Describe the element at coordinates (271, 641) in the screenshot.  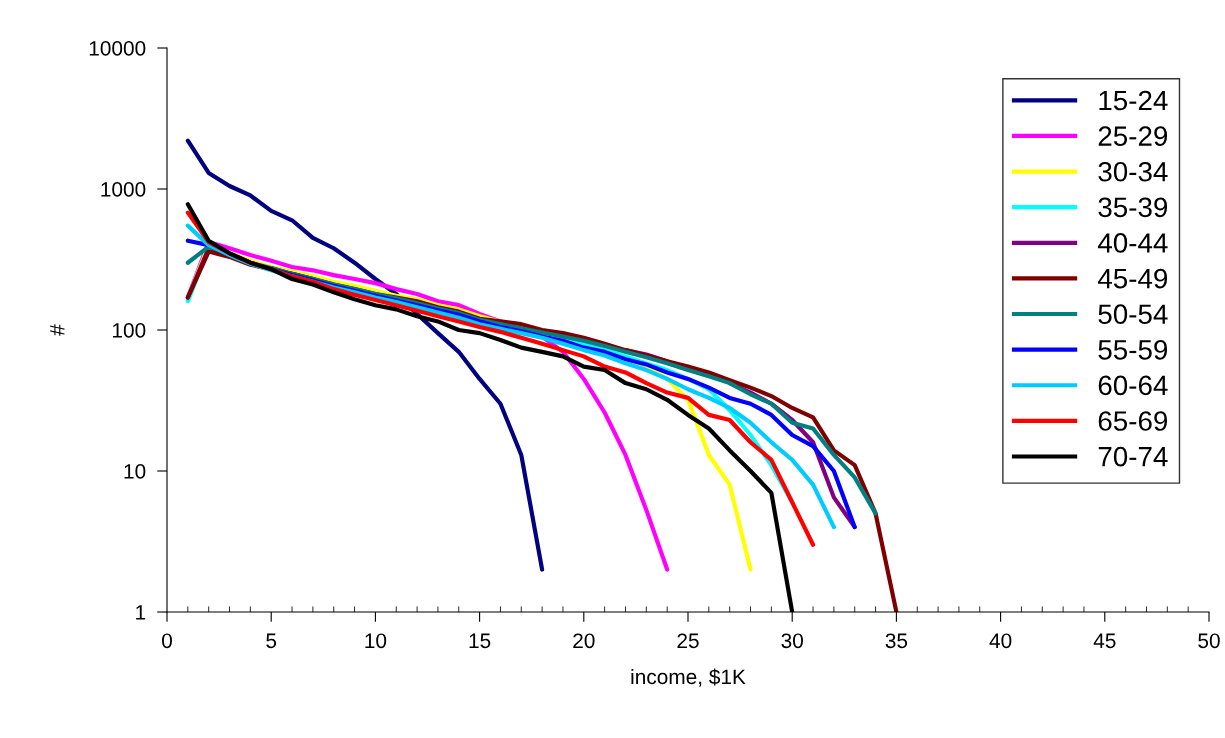
I see `x-tick-label: 5` at that location.